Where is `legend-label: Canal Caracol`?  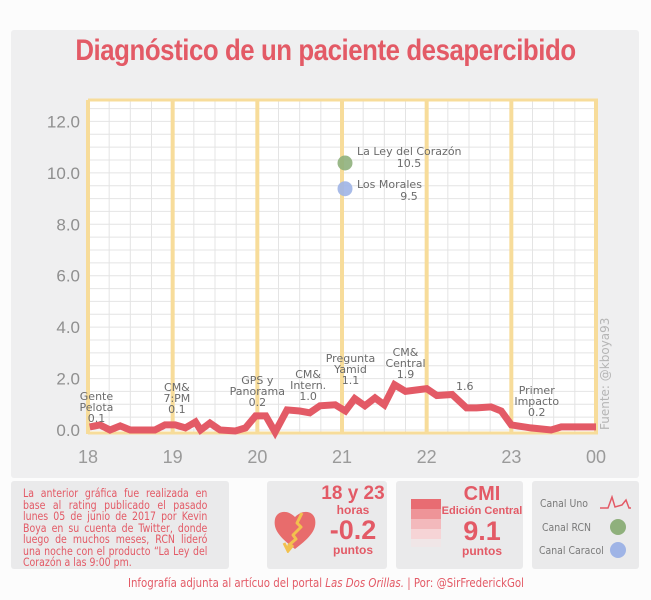
legend-label: Canal Caracol is located at coordinates (571, 550).